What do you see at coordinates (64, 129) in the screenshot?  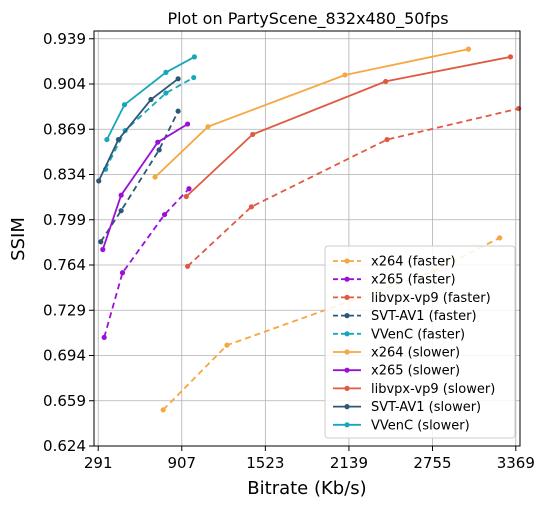 I see `y-tick-label: 0.869` at bounding box center [64, 129].